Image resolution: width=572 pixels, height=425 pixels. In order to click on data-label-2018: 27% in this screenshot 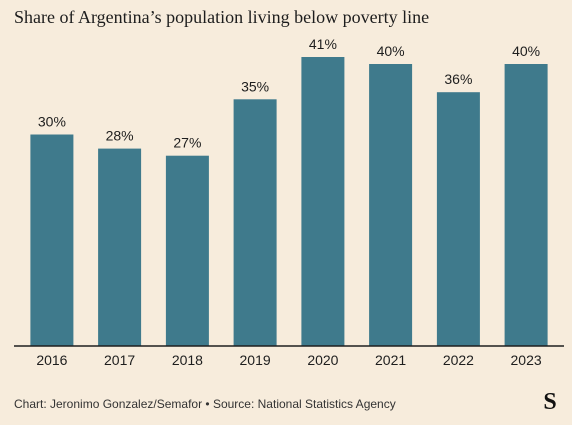, I will do `click(187, 143)`.